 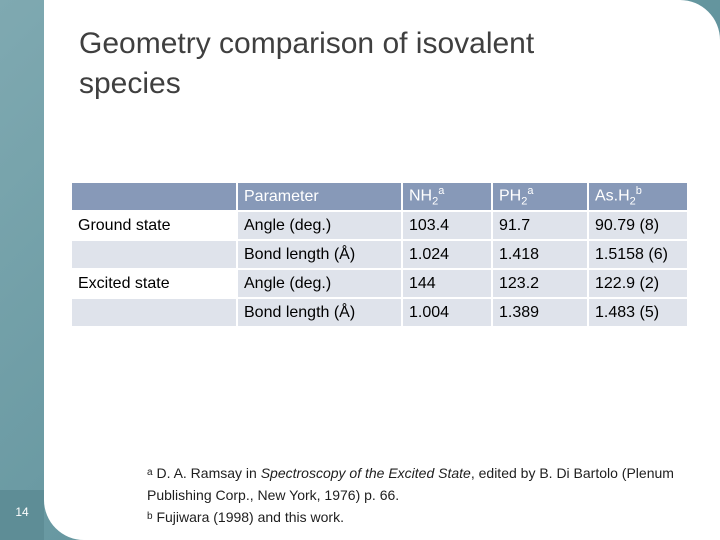 I want to click on slide-number: 14, so click(x=22, y=512).